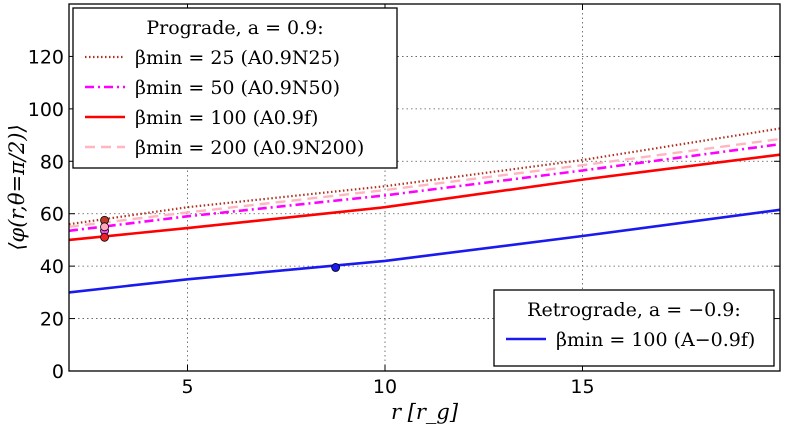 This screenshot has height=432, width=789. I want to click on marker-layer, so click(220, 243).